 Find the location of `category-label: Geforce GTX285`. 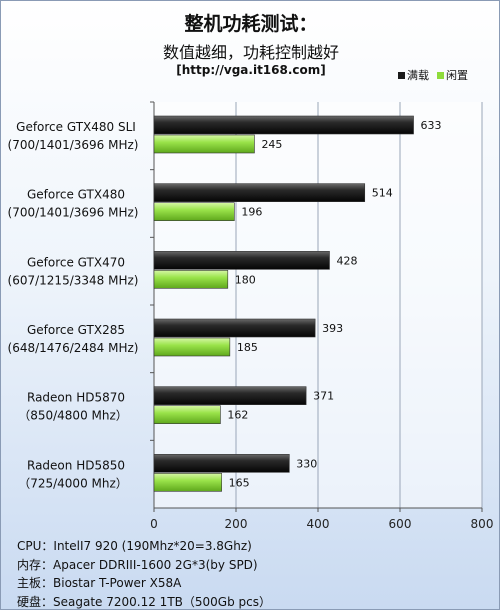

category-label: Geforce GTX285 is located at coordinates (76, 330).